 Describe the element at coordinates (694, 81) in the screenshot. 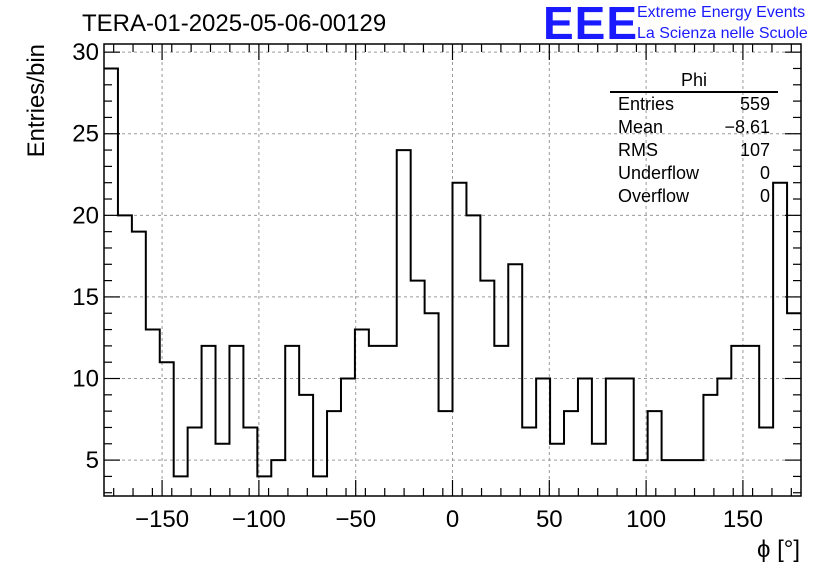

I see `stats-title: Phi` at that location.